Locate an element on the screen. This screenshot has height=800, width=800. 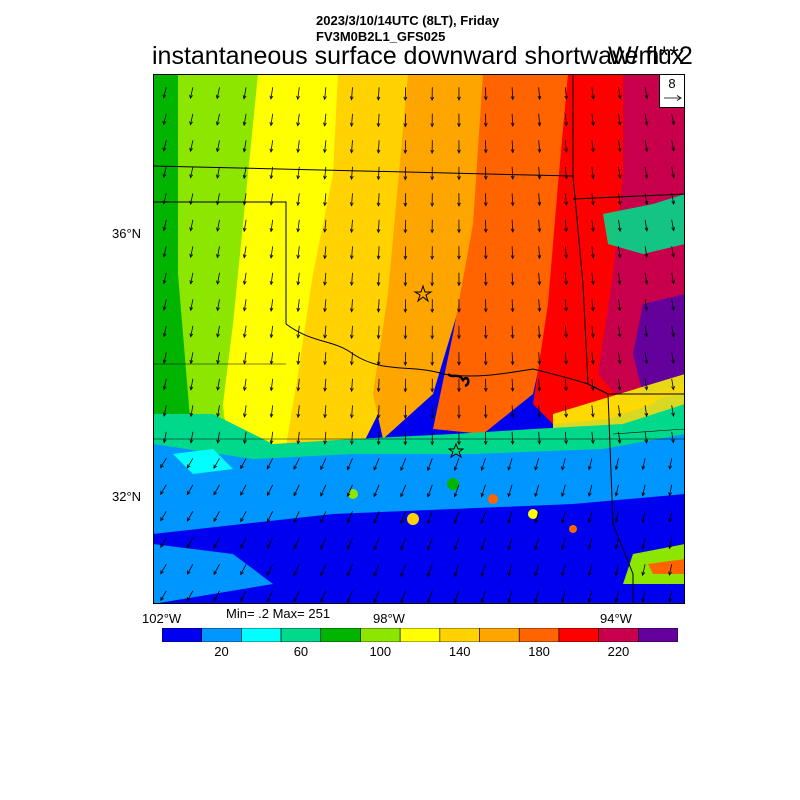
colorbar-label: 180 is located at coordinates (539, 651).